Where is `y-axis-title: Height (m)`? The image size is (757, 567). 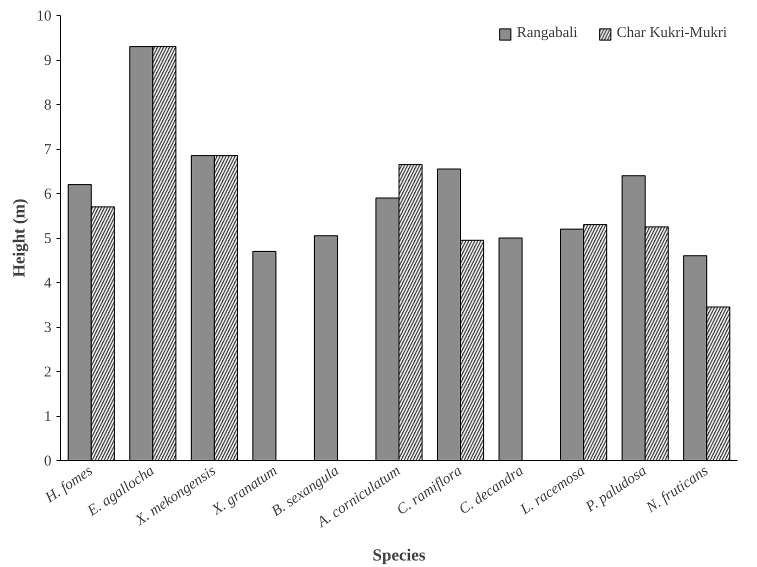
y-axis-title: Height (m) is located at coordinates (19, 238).